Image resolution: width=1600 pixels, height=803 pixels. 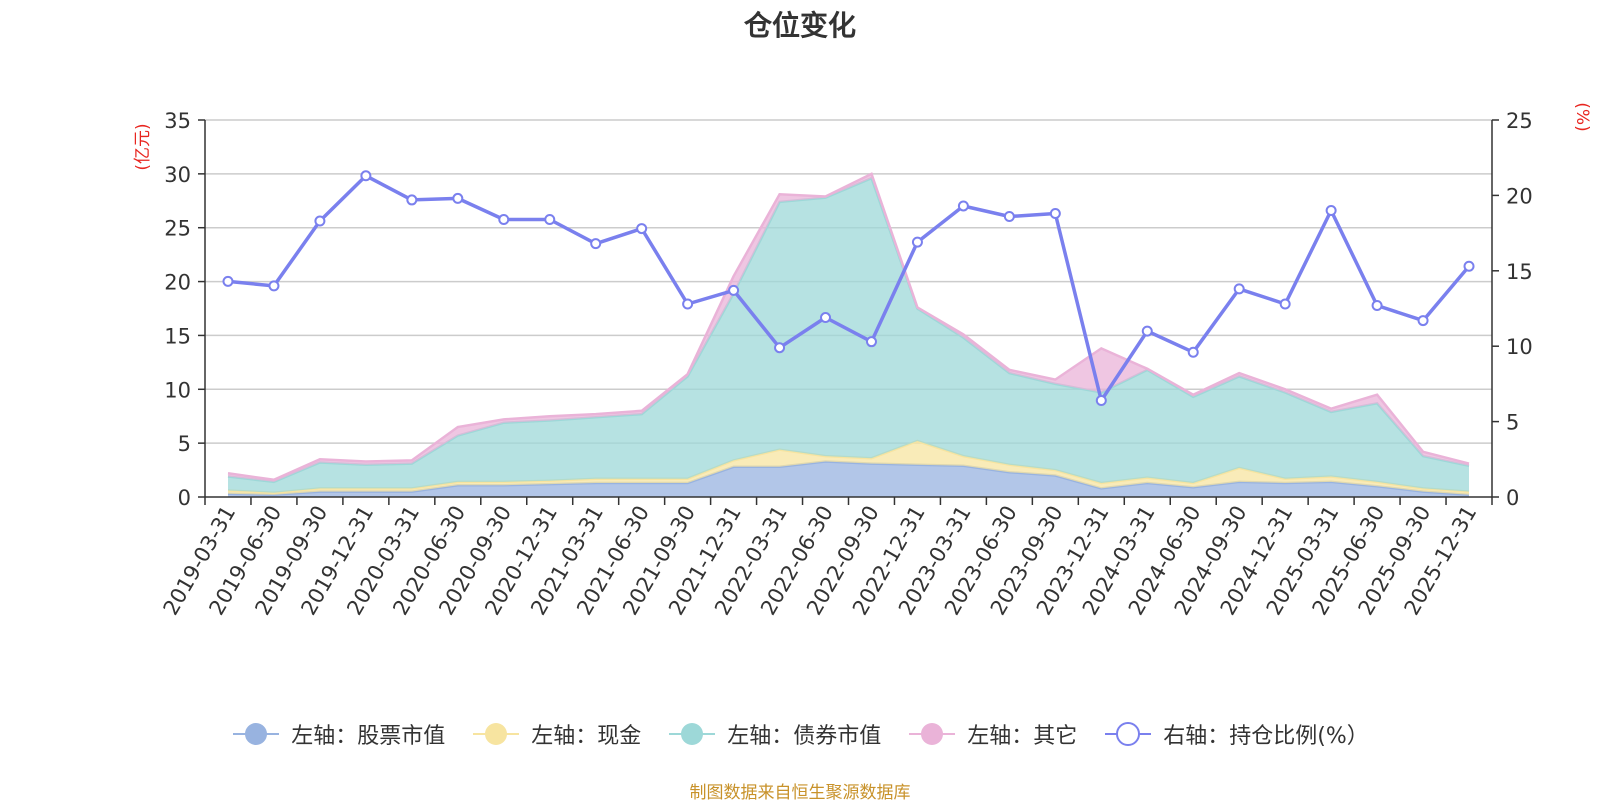 What do you see at coordinates (1519, 272) in the screenshot?
I see `right-tick-label: 15` at bounding box center [1519, 272].